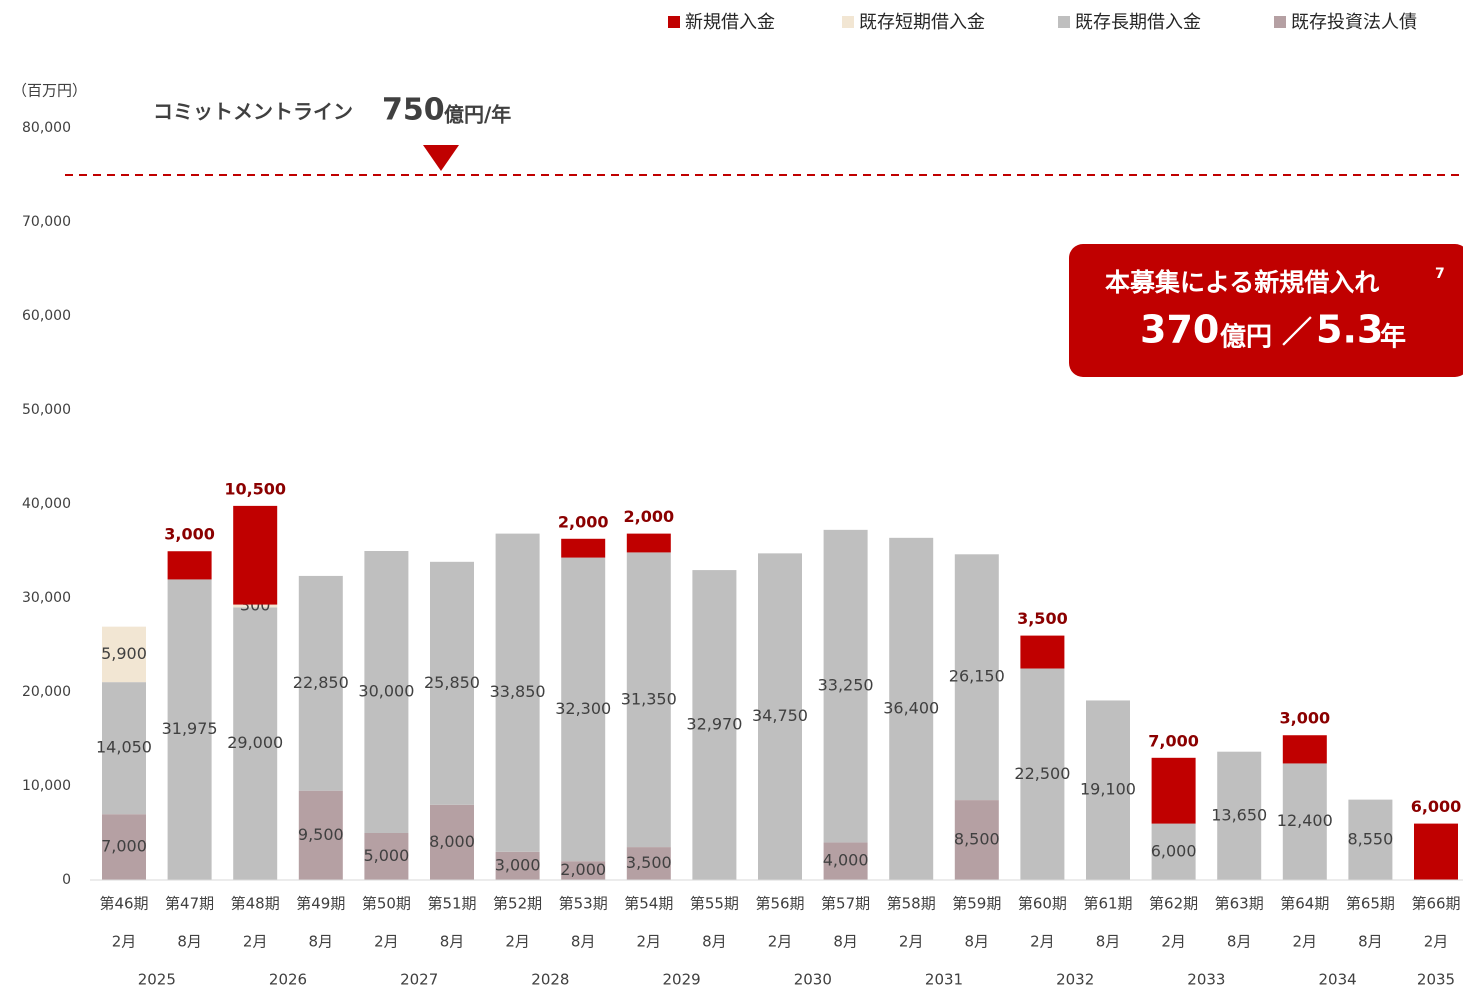 This screenshot has width=1463, height=987. Describe the element at coordinates (714, 724) in the screenshot. I see `value-label: 32,970` at that location.